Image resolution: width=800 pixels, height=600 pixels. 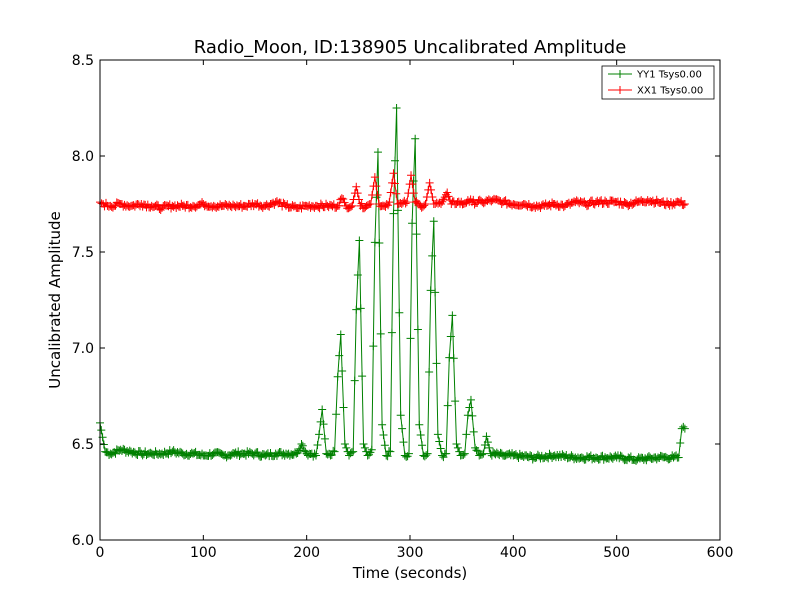 I want to click on x-tick-label: 500, so click(x=616, y=553).